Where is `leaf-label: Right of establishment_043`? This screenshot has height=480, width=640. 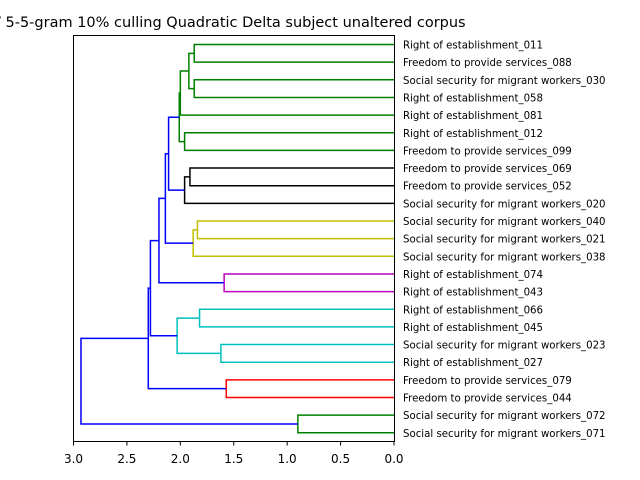
leaf-label: Right of establishment_043 is located at coordinates (473, 293).